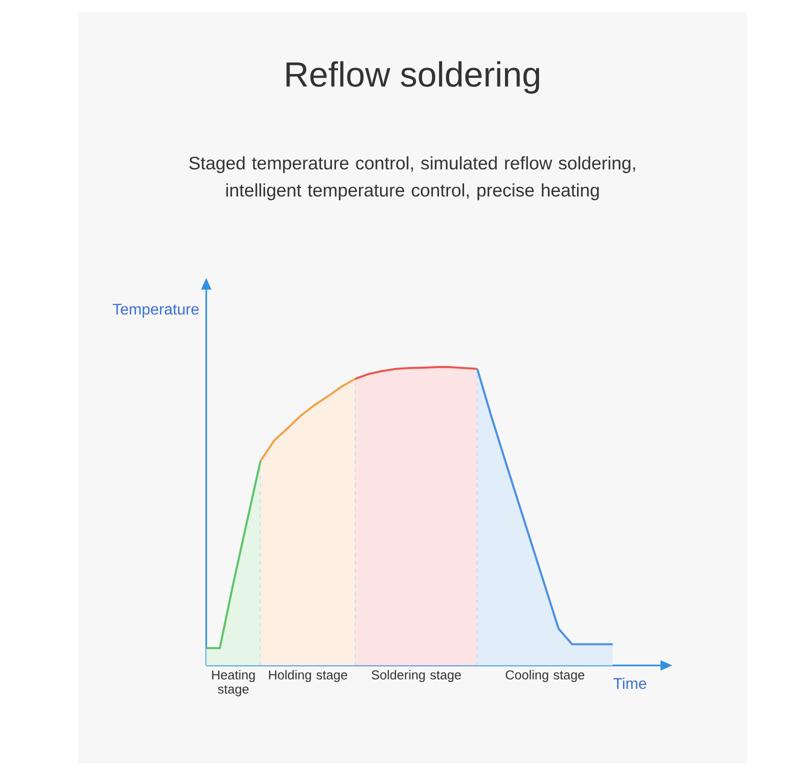 The image size is (800, 775). Describe the element at coordinates (545, 676) in the screenshot. I see `text: Cooling stage` at that location.